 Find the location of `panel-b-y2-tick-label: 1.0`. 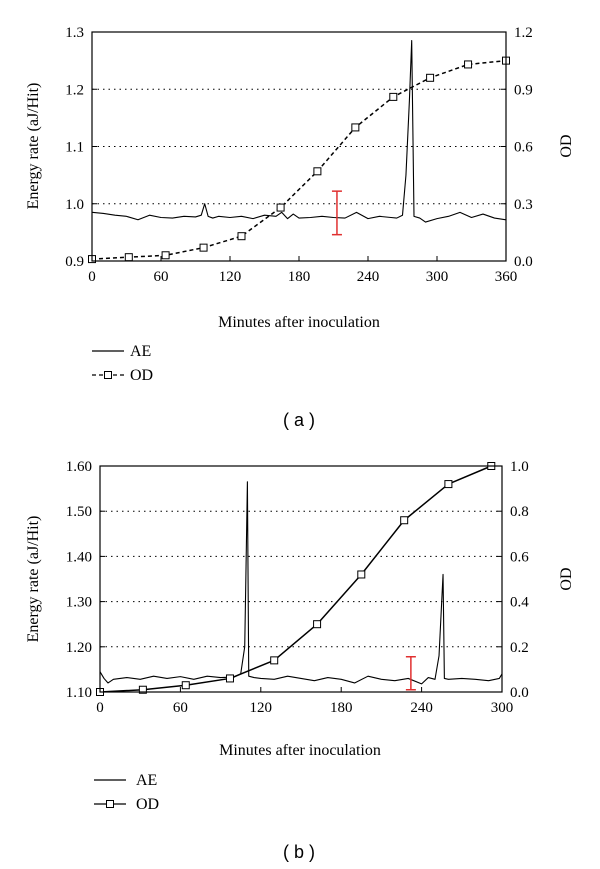

panel-b-y2-tick-label: 1.0 is located at coordinates (519, 467).